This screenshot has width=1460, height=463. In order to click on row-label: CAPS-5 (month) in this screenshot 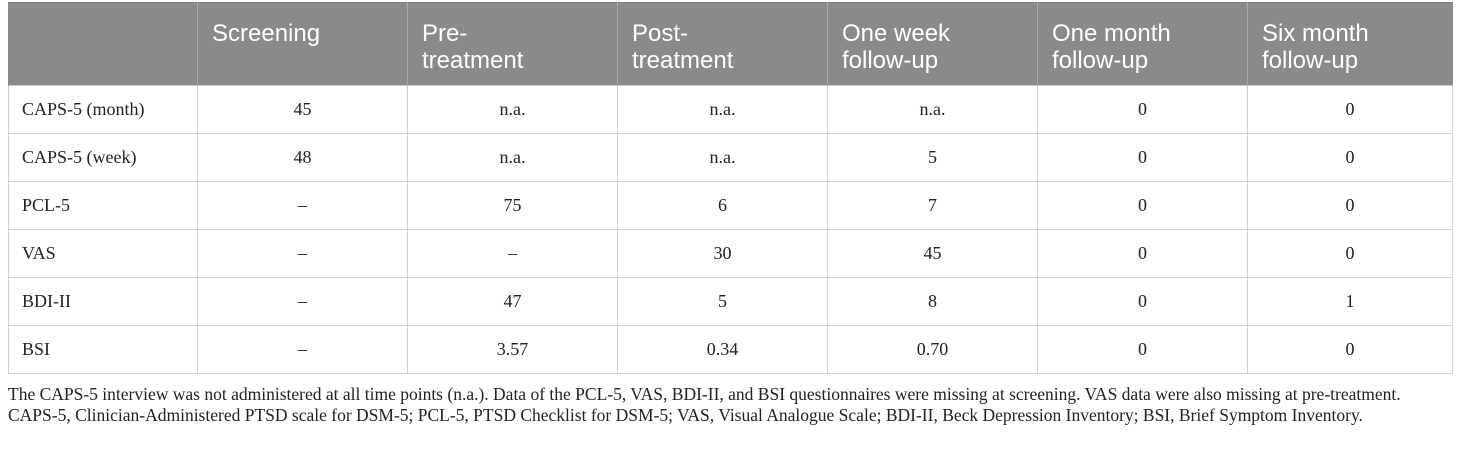, I will do `click(103, 109)`.